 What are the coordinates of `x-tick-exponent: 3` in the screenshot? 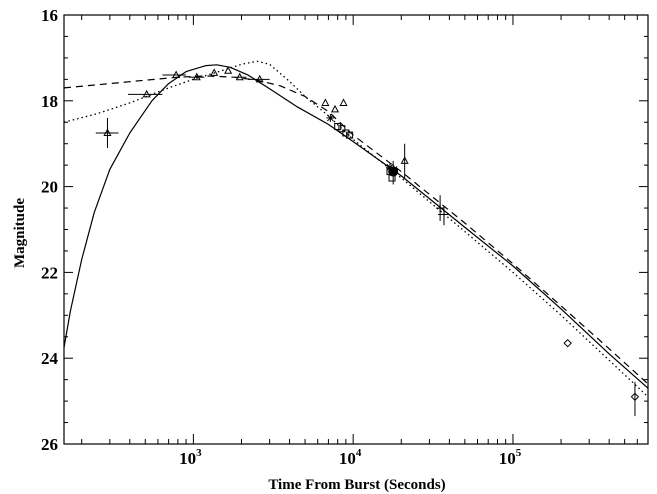 It's located at (199, 453).